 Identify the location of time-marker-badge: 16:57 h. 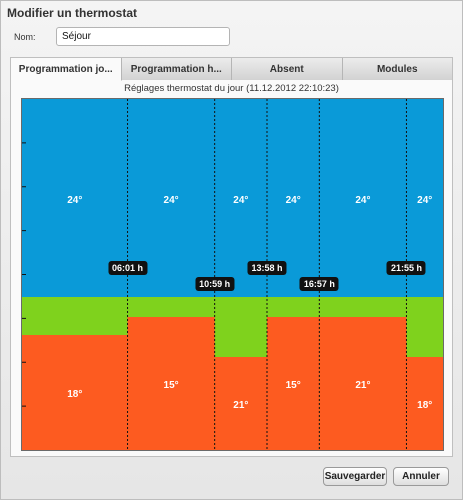
(319, 284).